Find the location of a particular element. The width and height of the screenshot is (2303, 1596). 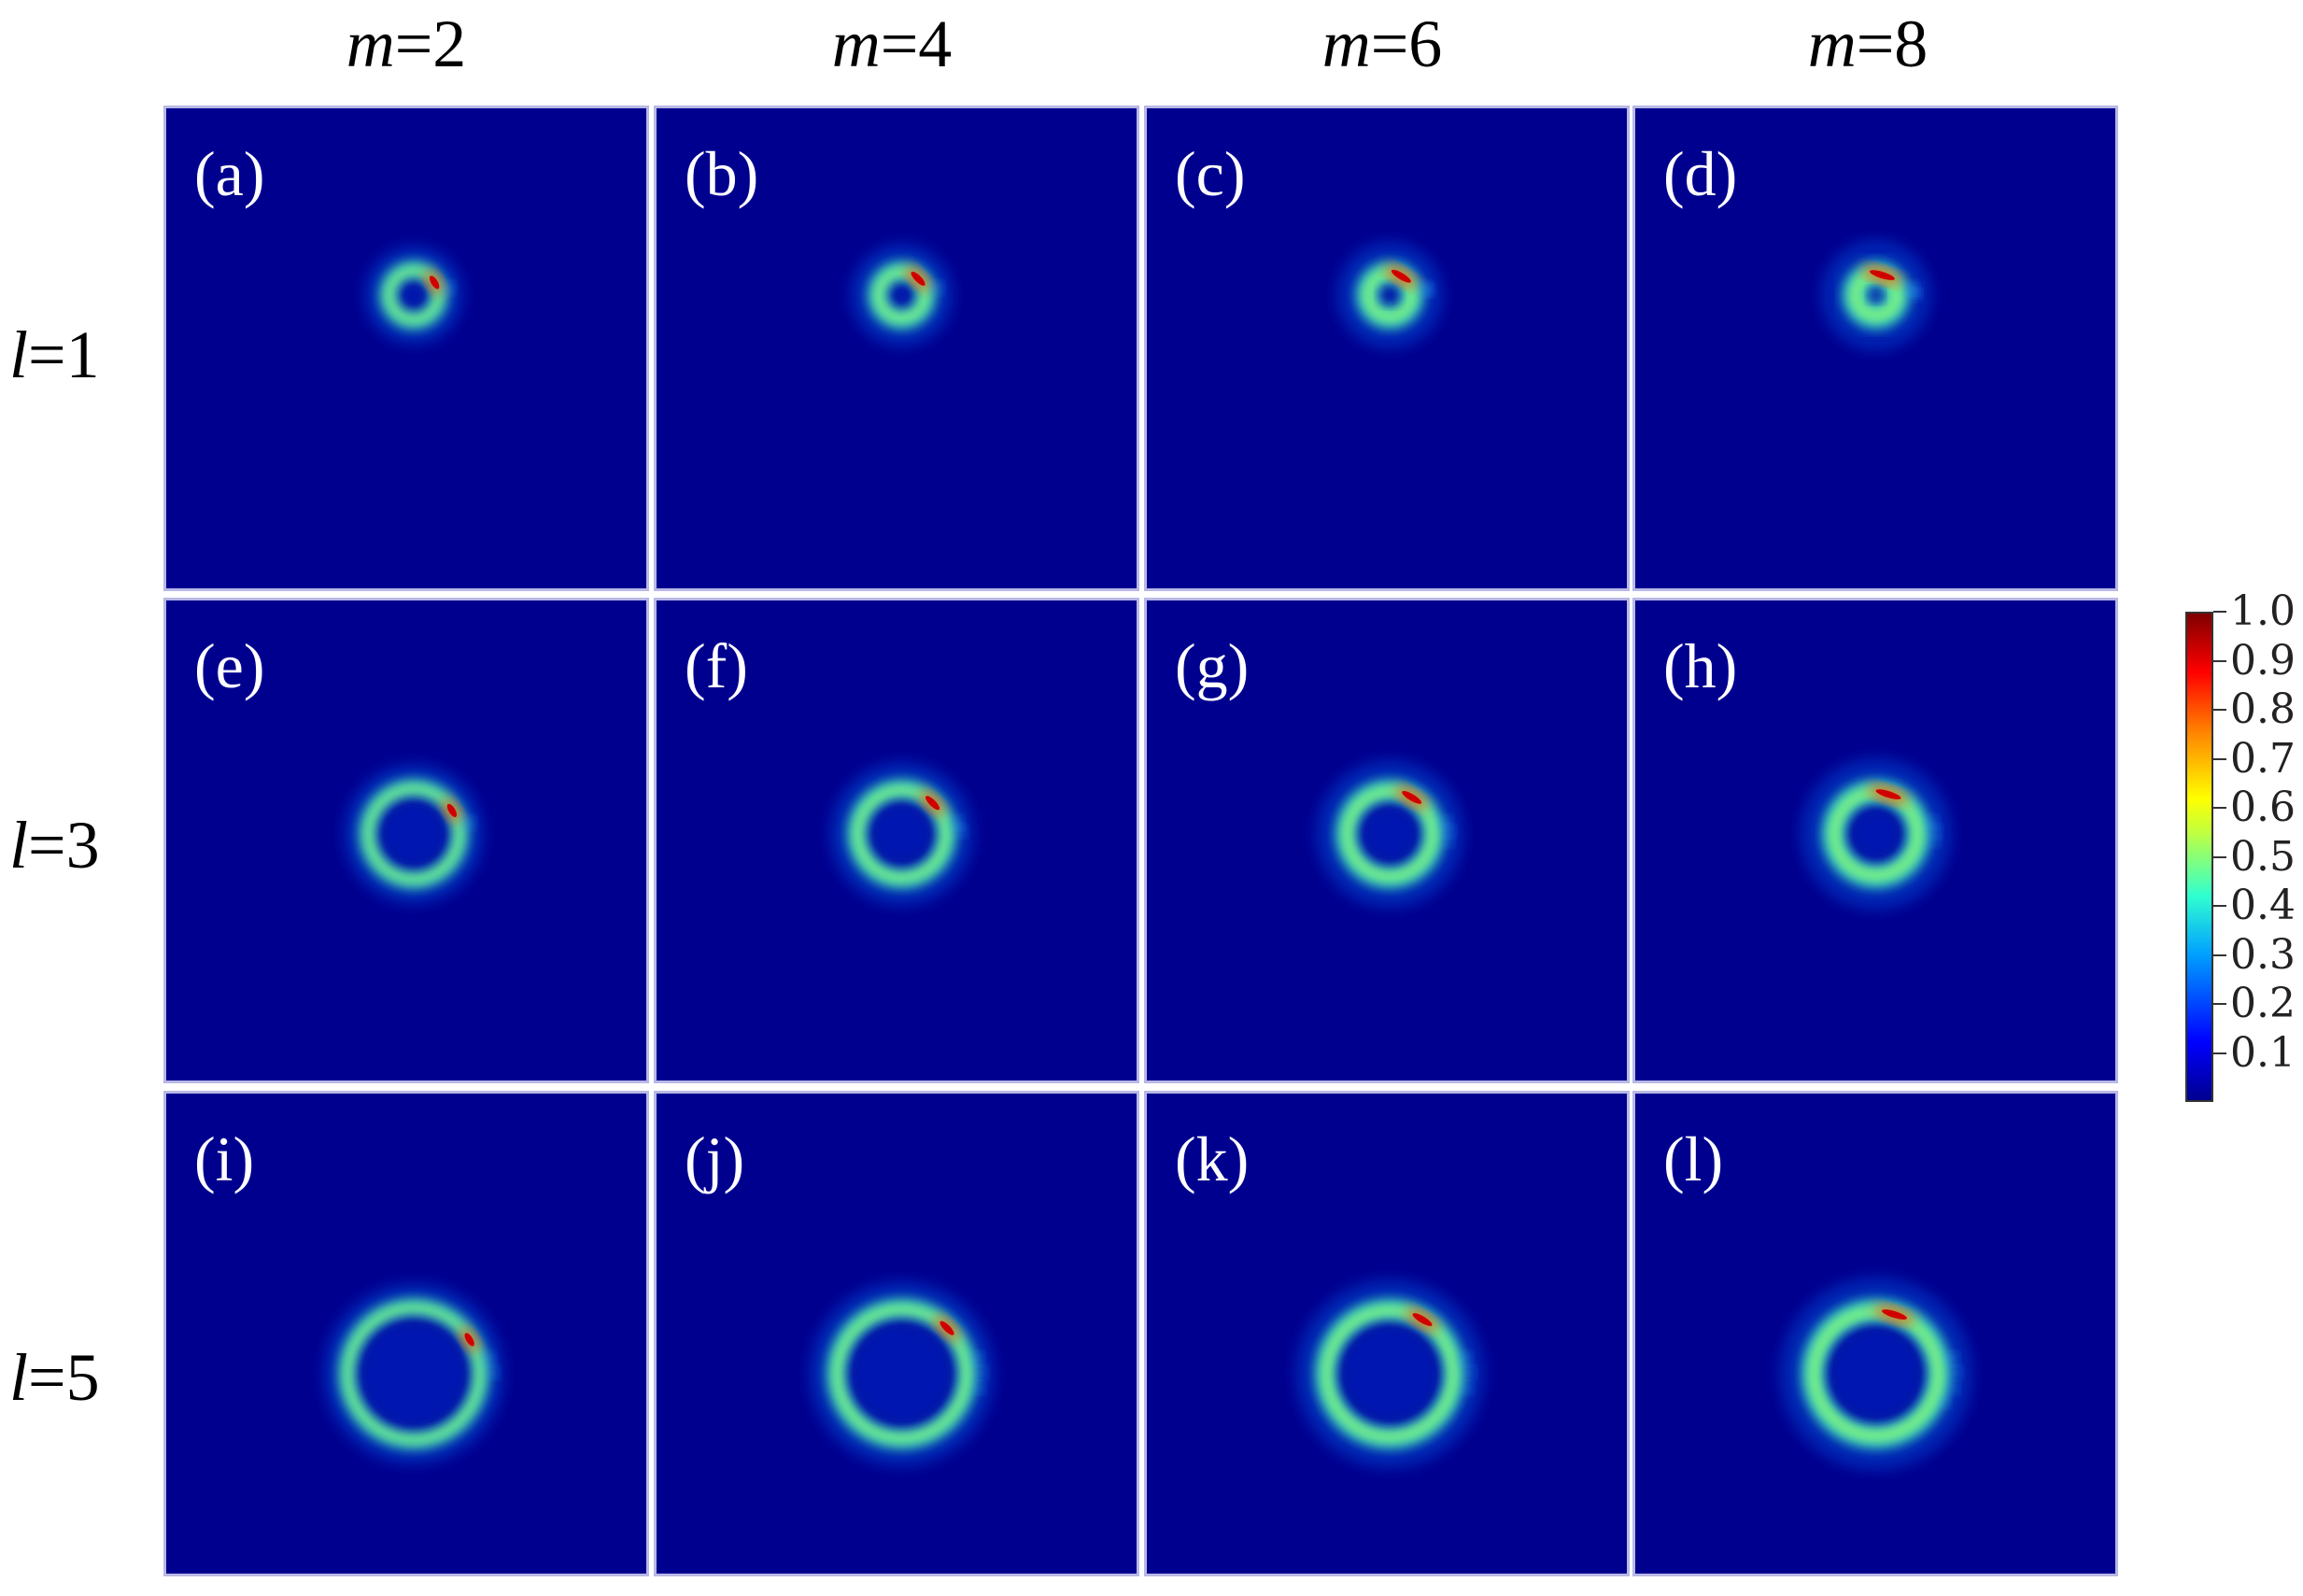

panel-label: (i) is located at coordinates (224, 1158).